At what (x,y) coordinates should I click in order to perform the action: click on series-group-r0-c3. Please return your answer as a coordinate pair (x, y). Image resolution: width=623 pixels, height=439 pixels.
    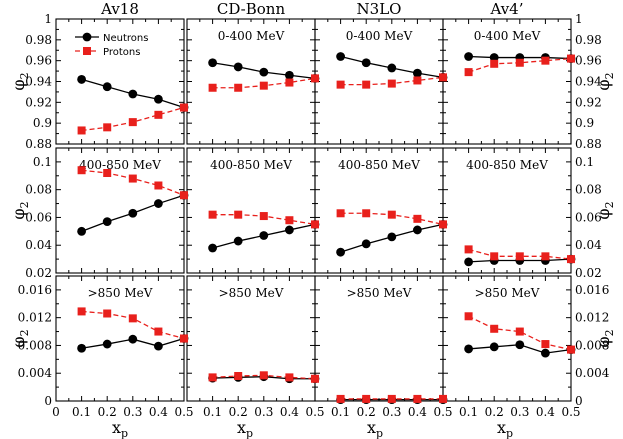
    Looking at the image, I should click on (520, 64).